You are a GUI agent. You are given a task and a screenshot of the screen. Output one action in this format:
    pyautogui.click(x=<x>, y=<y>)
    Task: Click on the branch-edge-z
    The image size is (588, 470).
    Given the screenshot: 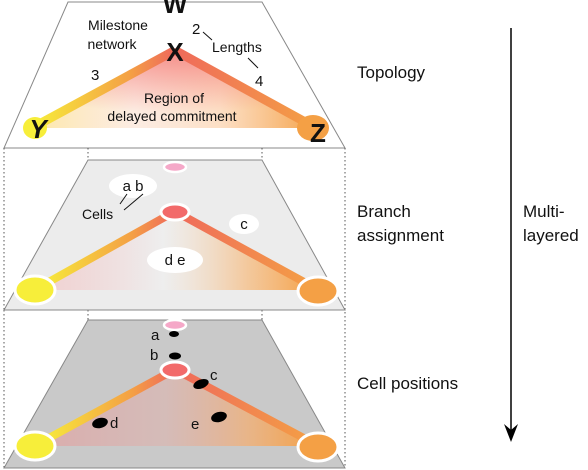 What is the action you would take?
    pyautogui.click(x=246, y=250)
    